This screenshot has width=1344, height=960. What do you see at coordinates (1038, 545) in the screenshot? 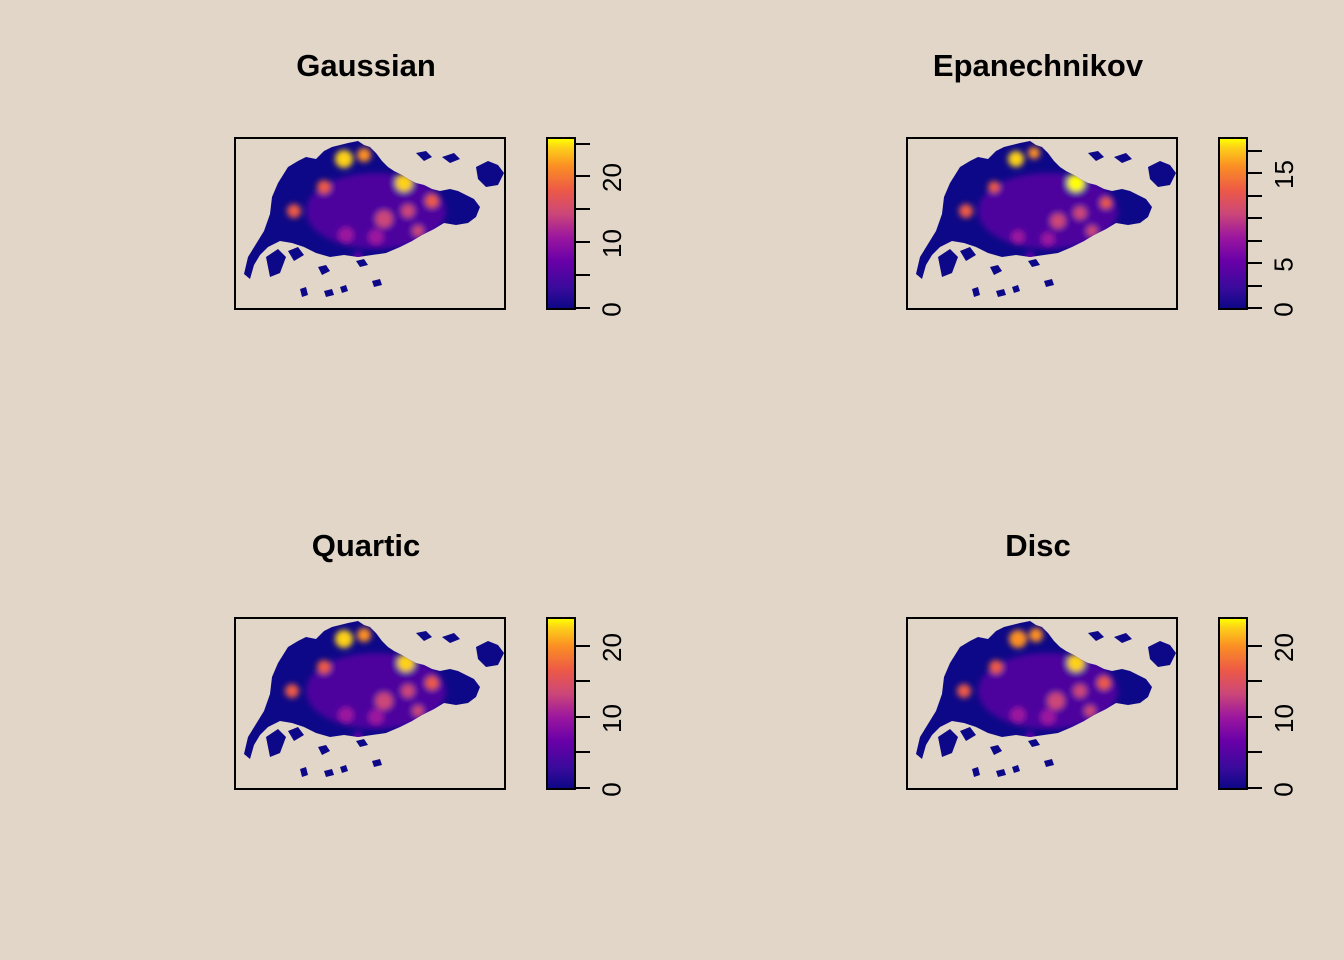
I see `panel-title: Disc` at bounding box center [1038, 545].